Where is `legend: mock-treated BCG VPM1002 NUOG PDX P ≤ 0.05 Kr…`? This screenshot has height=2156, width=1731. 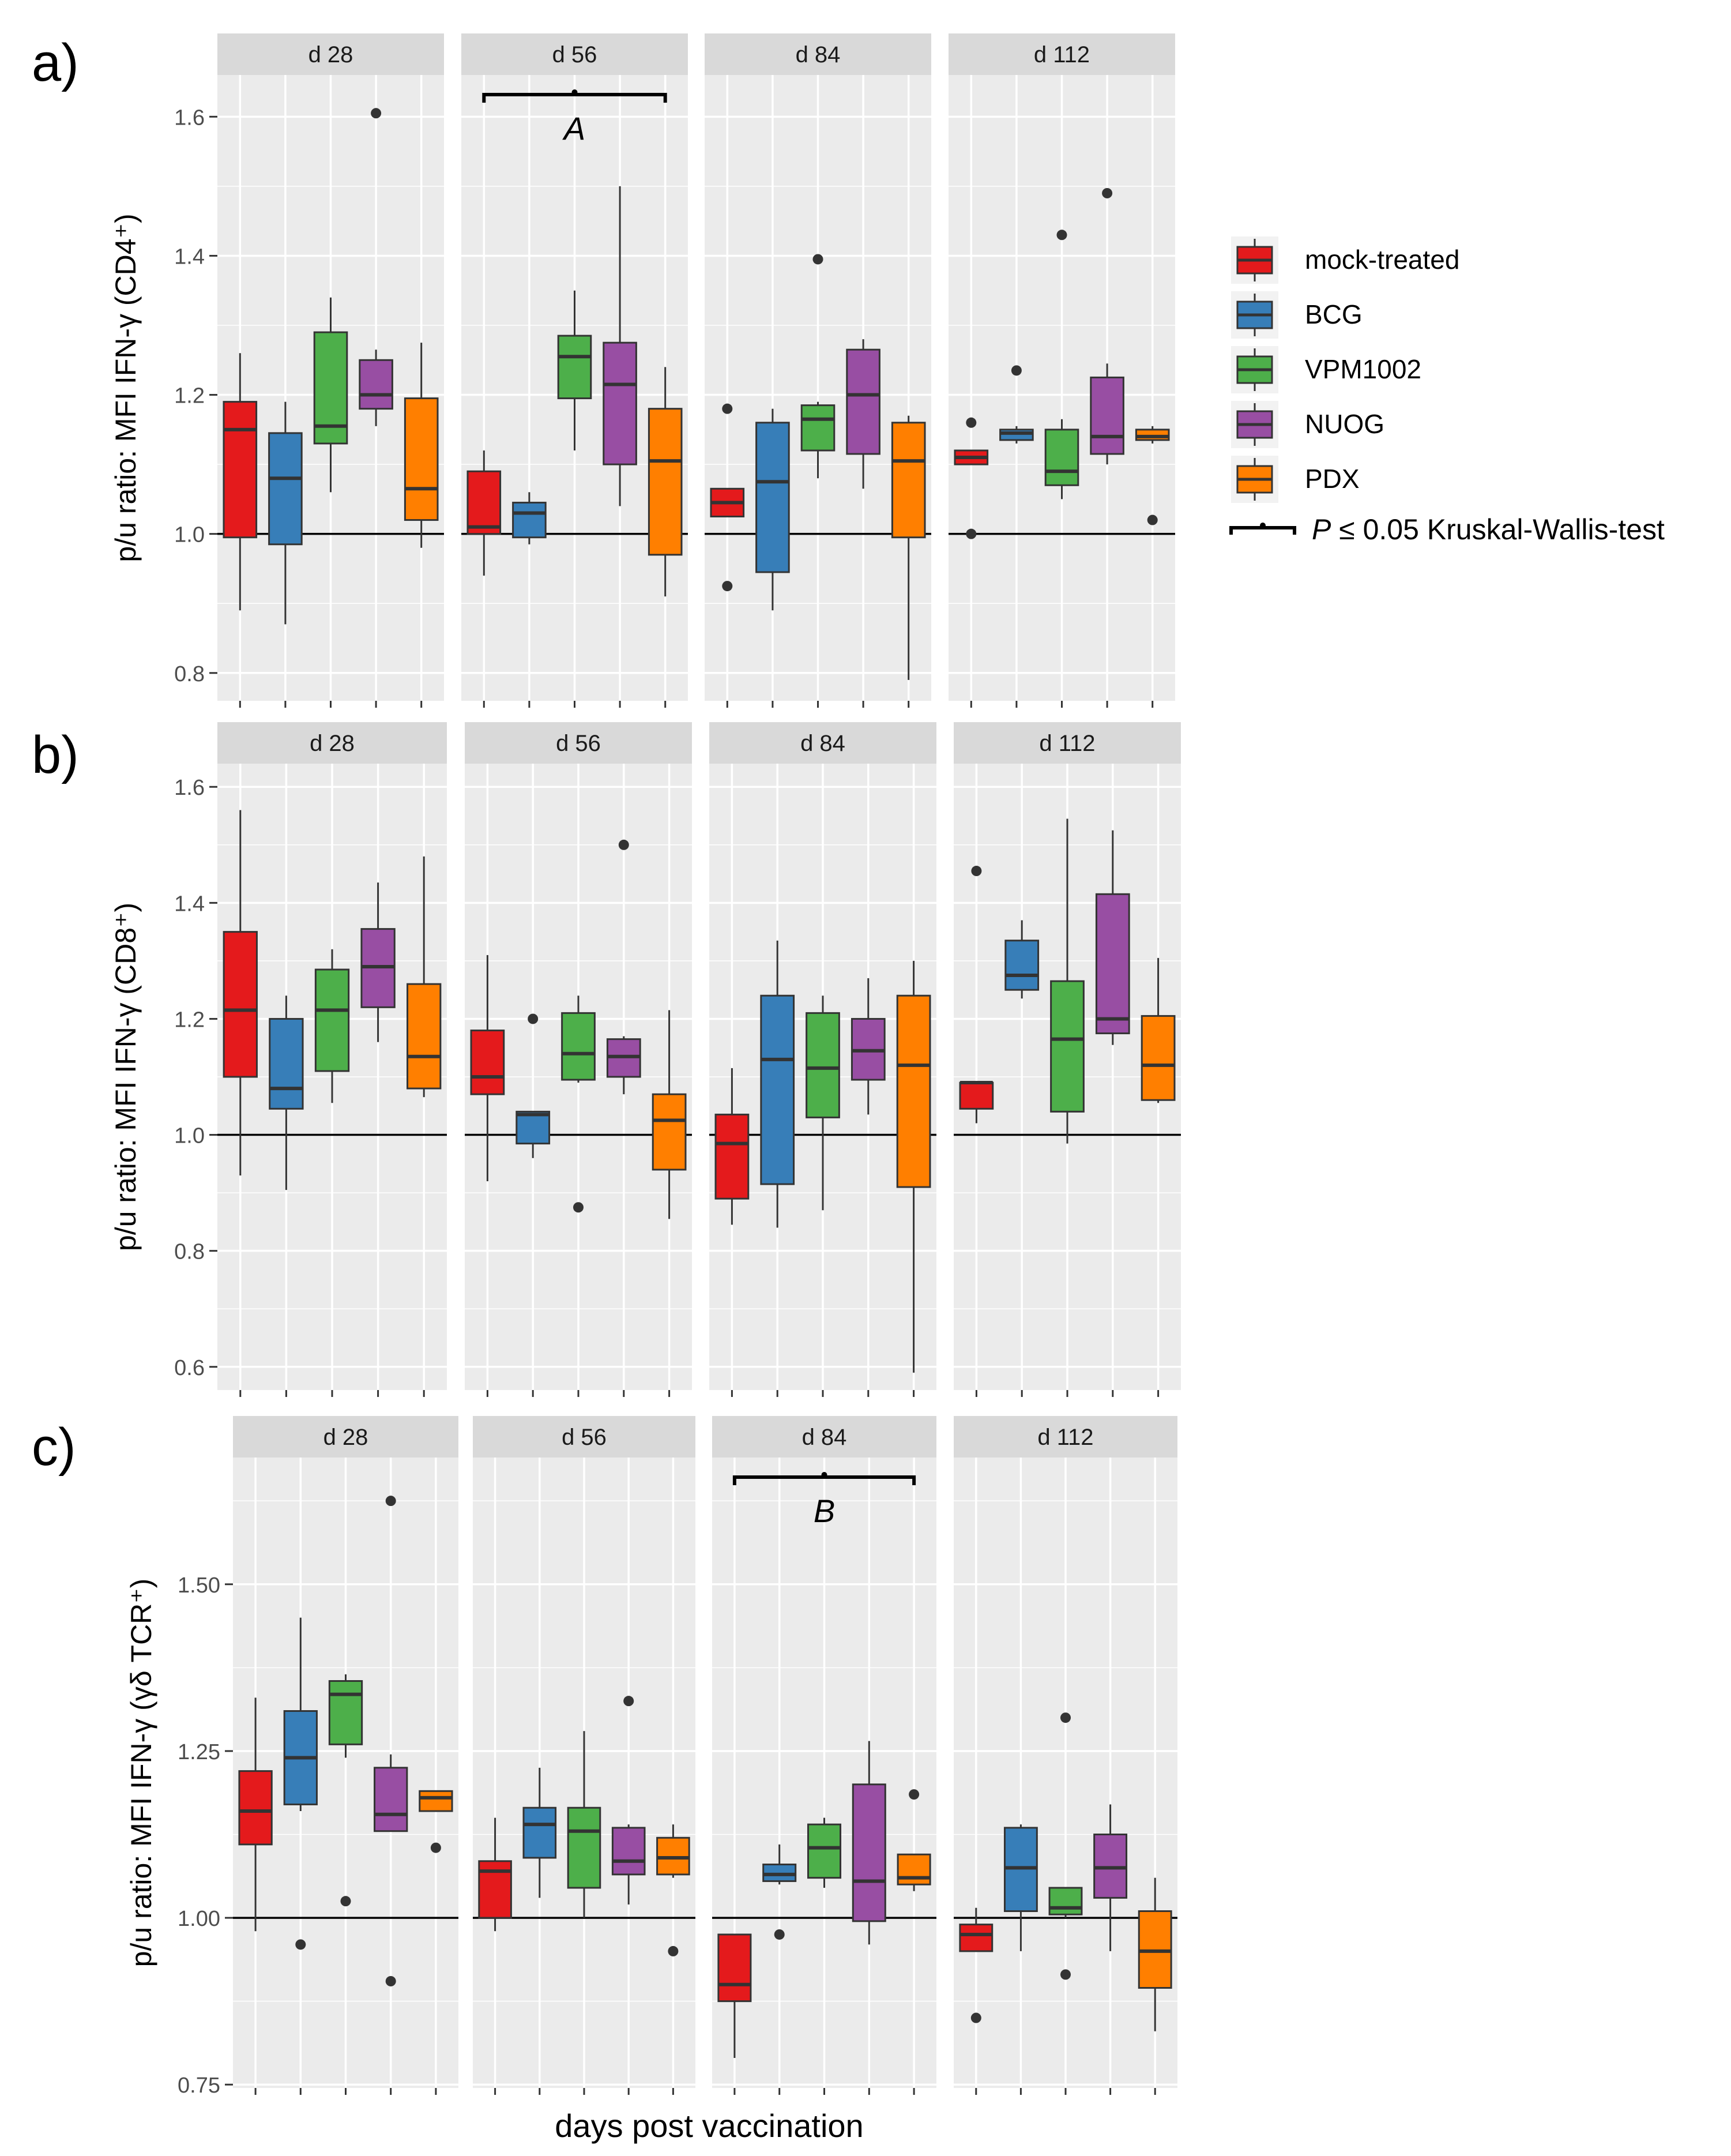
legend: mock-treated BCG VPM1002 NUOG PDX P ≤ 0.05 Kr… is located at coordinates (1447, 391).